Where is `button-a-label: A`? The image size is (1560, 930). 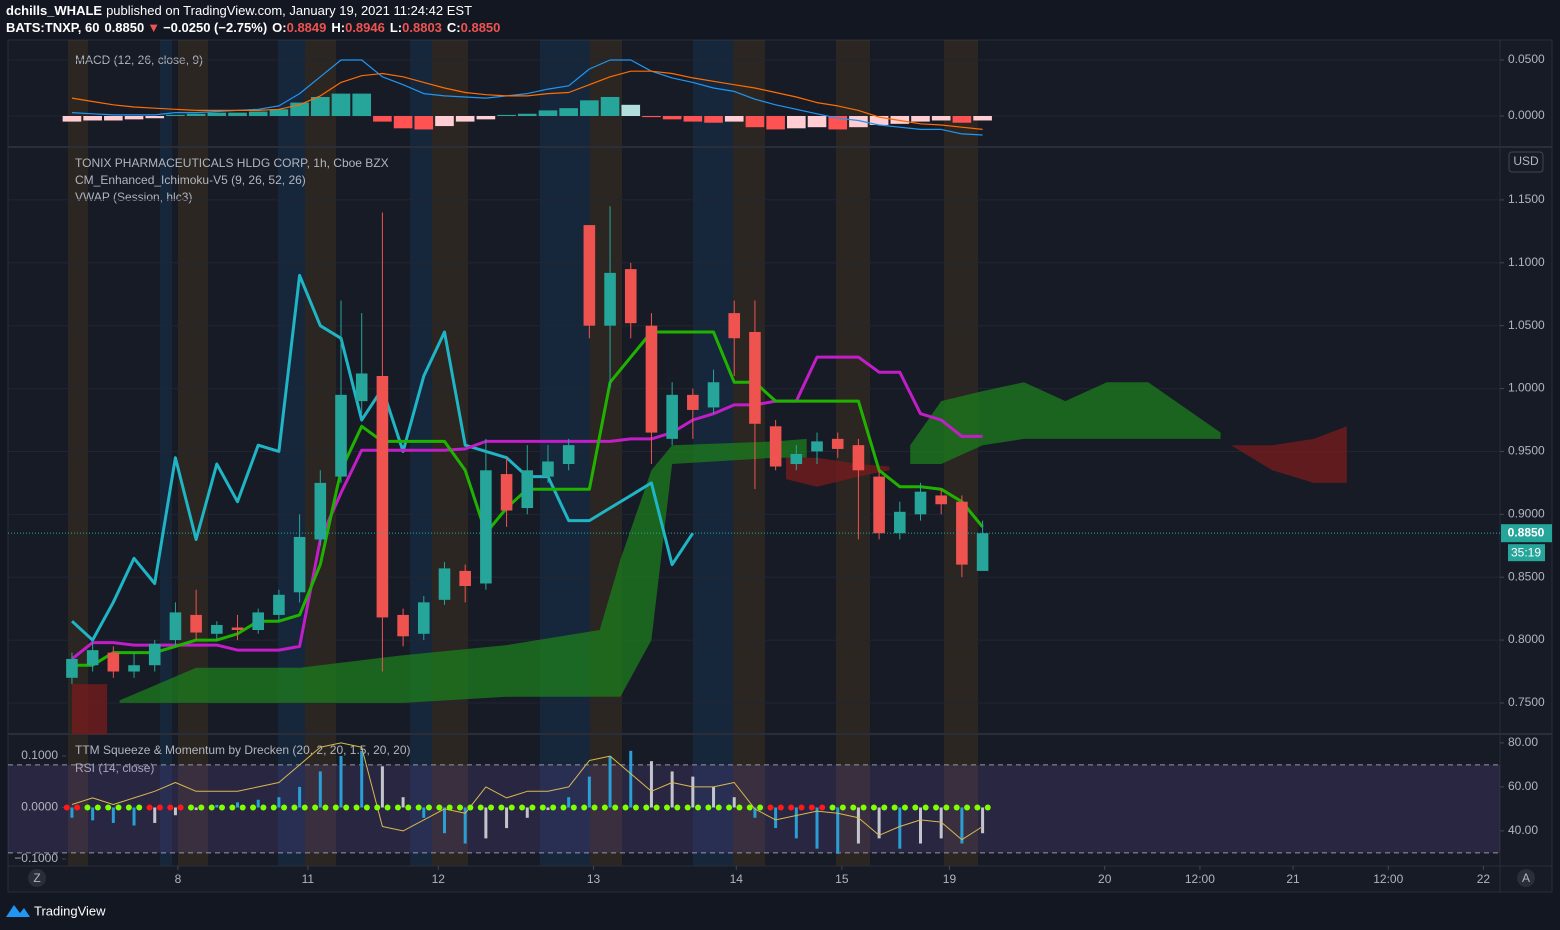 button-a-label: A is located at coordinates (1526, 878).